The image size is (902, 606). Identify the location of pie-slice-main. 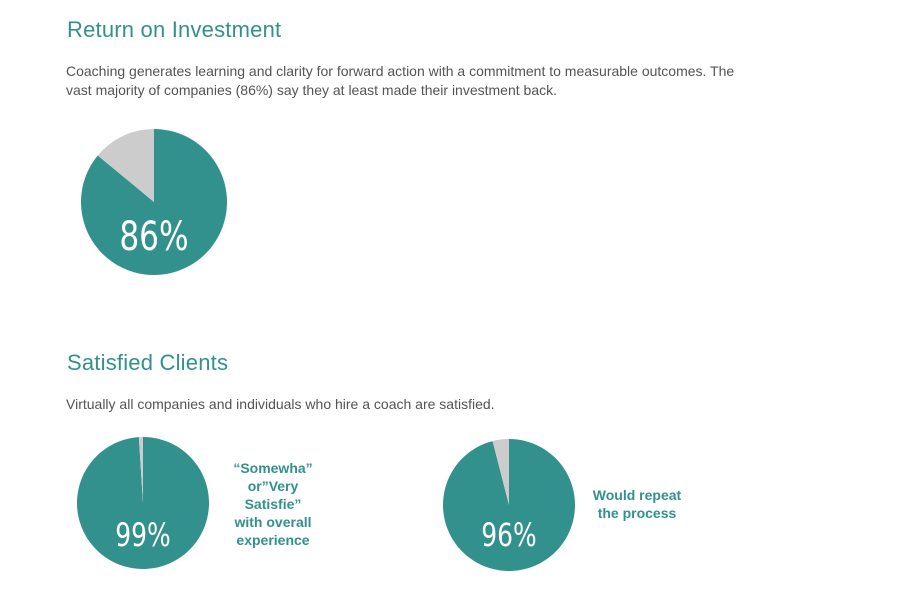
(153, 202).